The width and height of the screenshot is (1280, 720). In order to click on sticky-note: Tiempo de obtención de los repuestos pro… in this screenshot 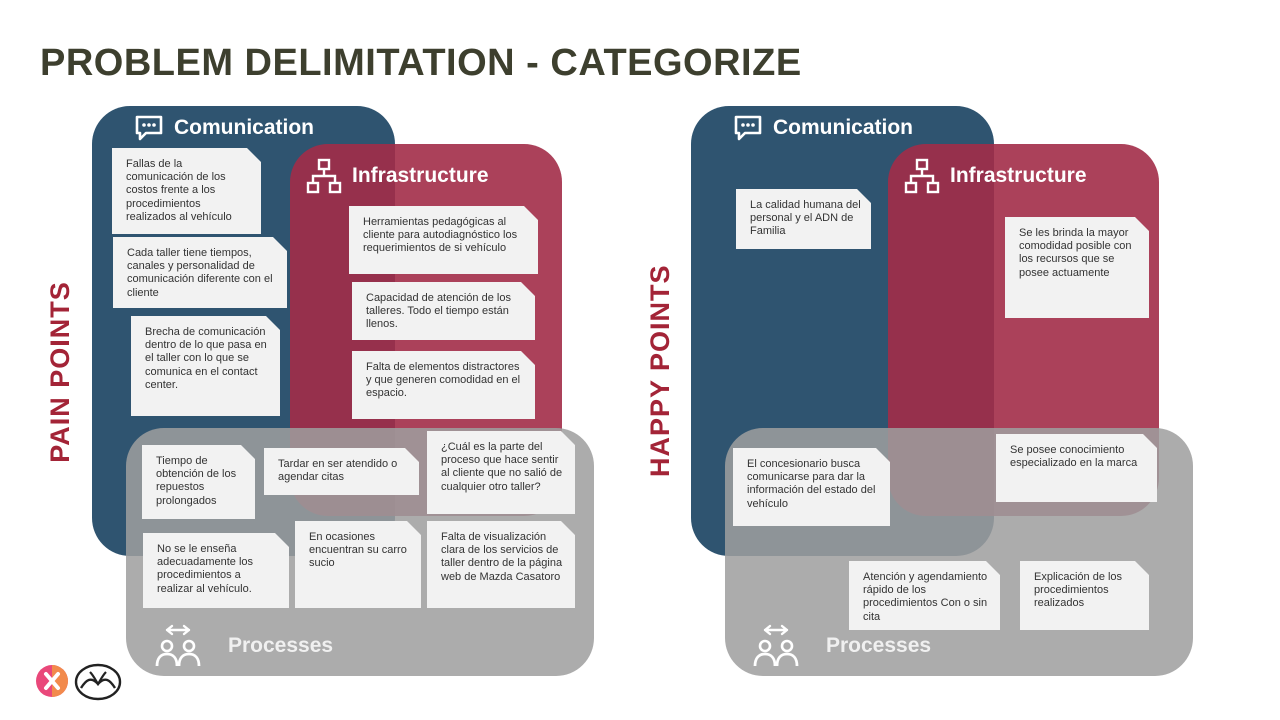, I will do `click(198, 482)`.